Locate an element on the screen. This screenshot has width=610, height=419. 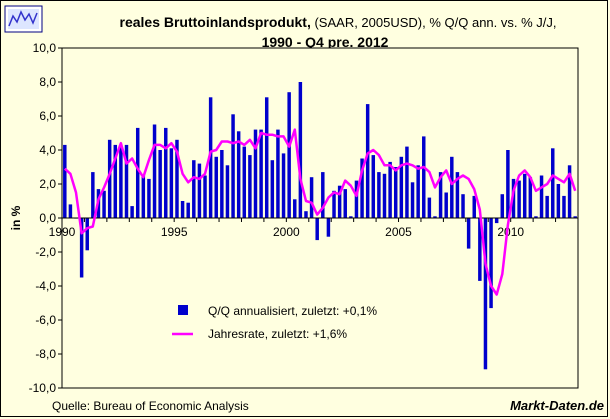
y-tick-label: -8,0 is located at coordinates (45, 354).